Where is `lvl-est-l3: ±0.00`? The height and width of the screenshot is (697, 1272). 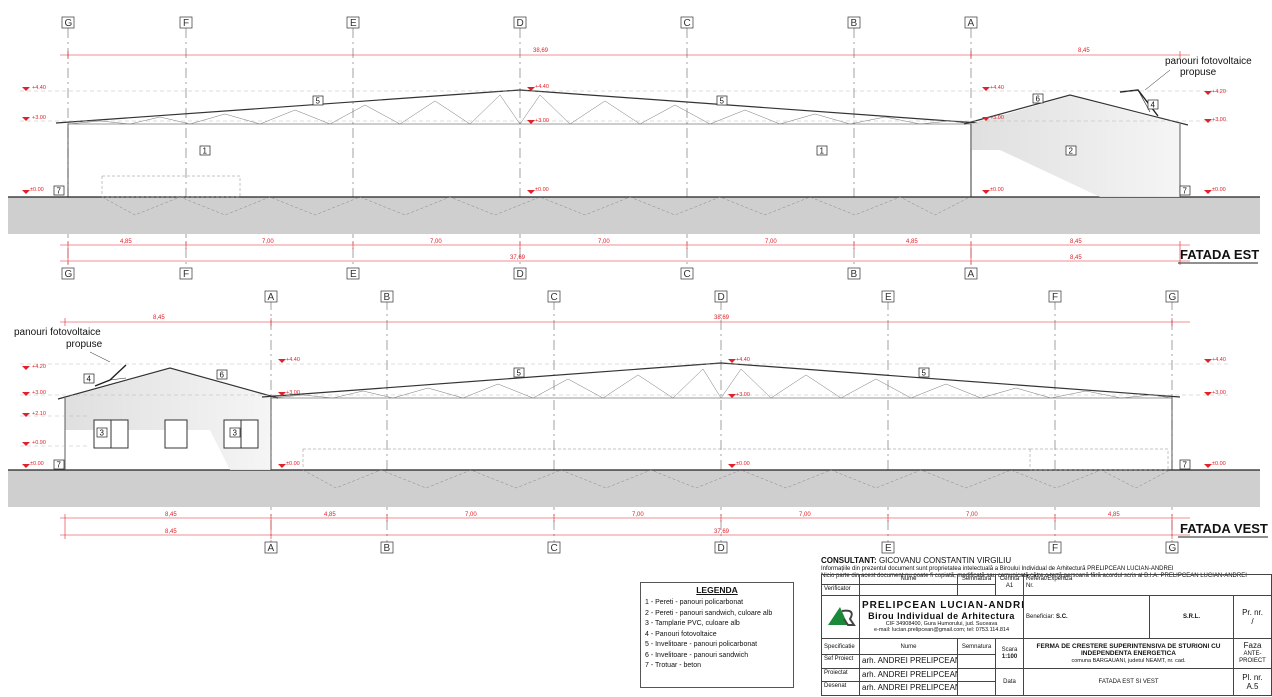 lvl-est-l3: ±0.00 is located at coordinates (37, 190).